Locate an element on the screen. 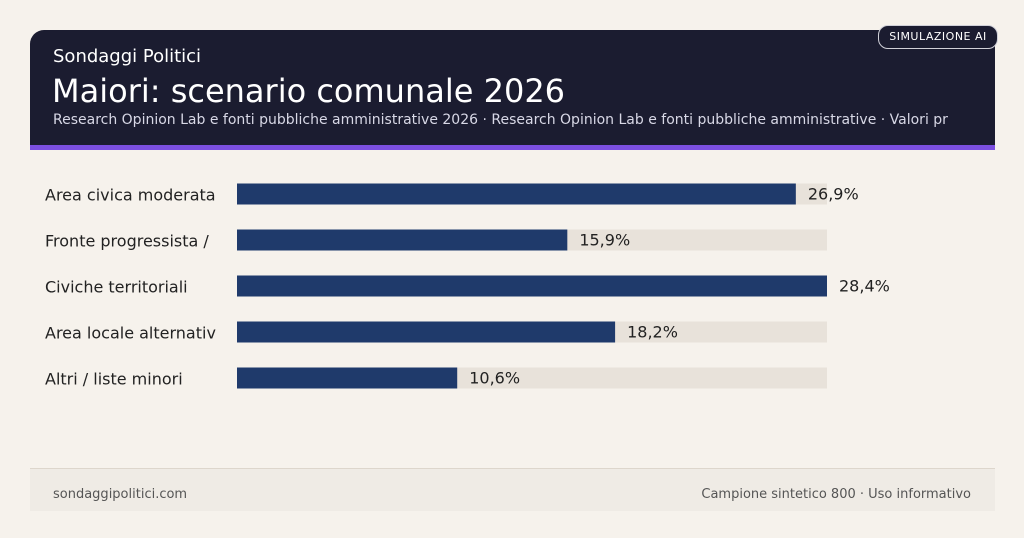 The image size is (1024, 538). value-label: 18,2% is located at coordinates (652, 332).